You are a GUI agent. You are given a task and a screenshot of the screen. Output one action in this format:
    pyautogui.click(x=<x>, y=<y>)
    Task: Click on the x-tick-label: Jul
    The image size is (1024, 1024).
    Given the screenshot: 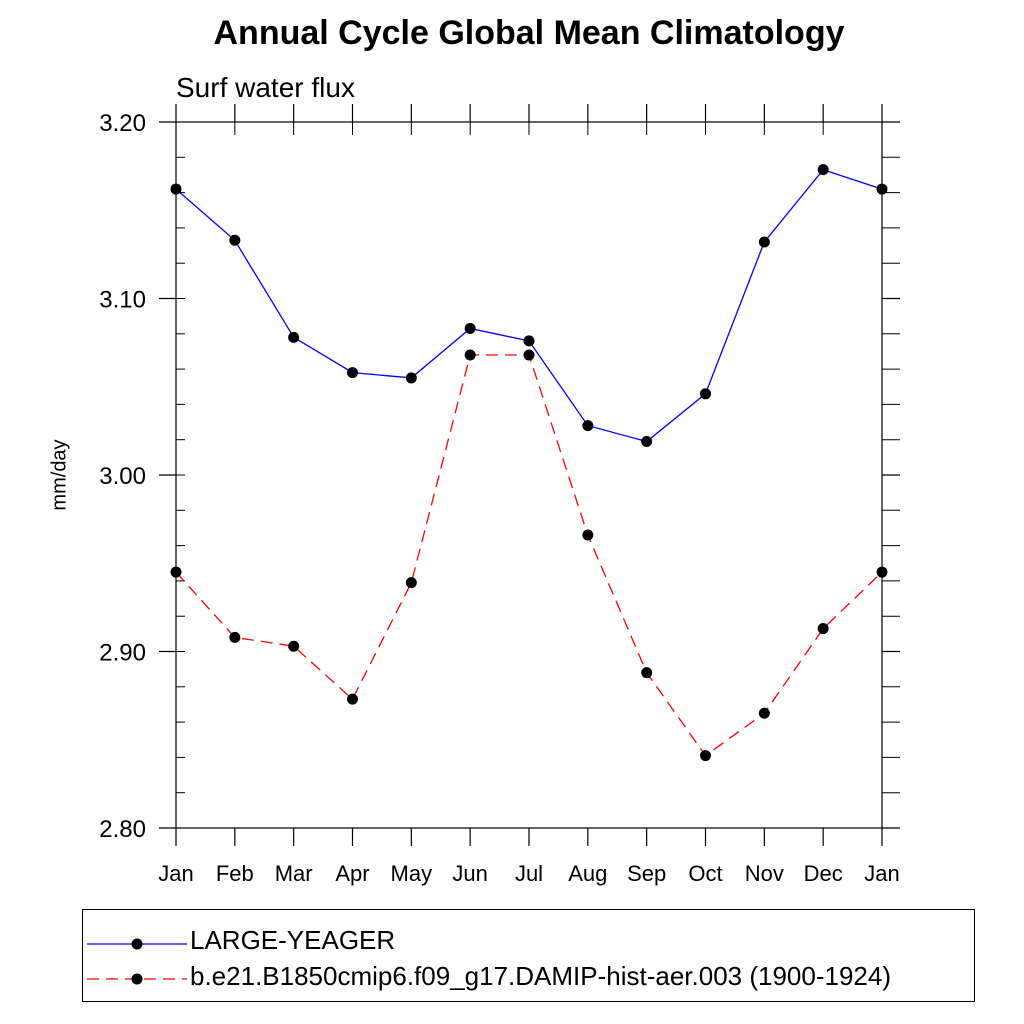 What is the action you would take?
    pyautogui.click(x=529, y=873)
    